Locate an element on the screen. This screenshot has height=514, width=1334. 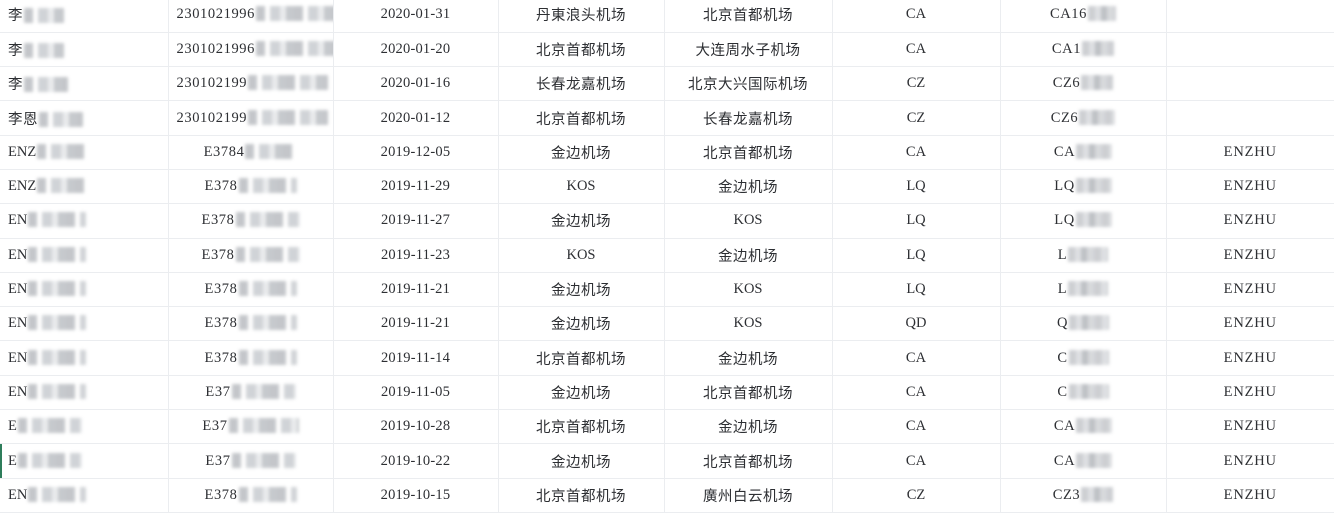
cell-date: 2019-10-22 is located at coordinates (416, 461).